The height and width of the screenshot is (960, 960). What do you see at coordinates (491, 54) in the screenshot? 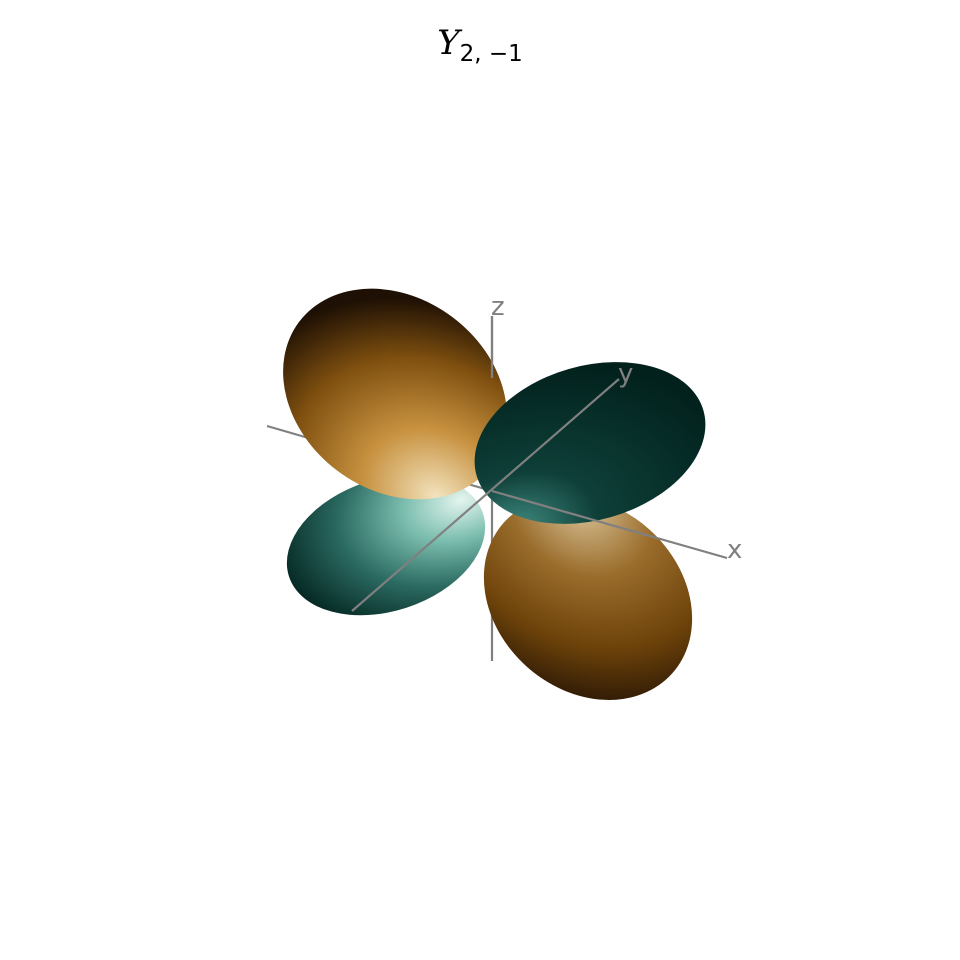
I see `title-subscript: 2, −1` at bounding box center [491, 54].